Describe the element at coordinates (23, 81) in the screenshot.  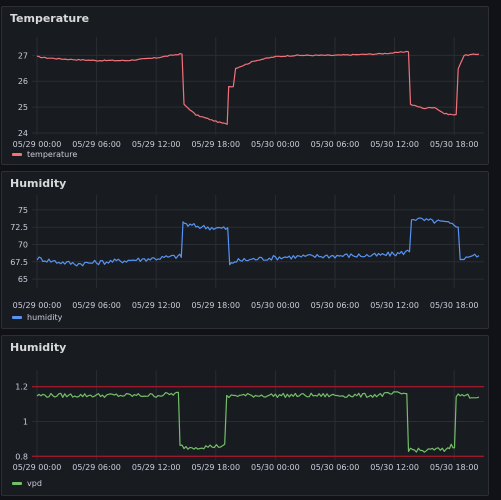
I see `y-tick-label: 26` at that location.